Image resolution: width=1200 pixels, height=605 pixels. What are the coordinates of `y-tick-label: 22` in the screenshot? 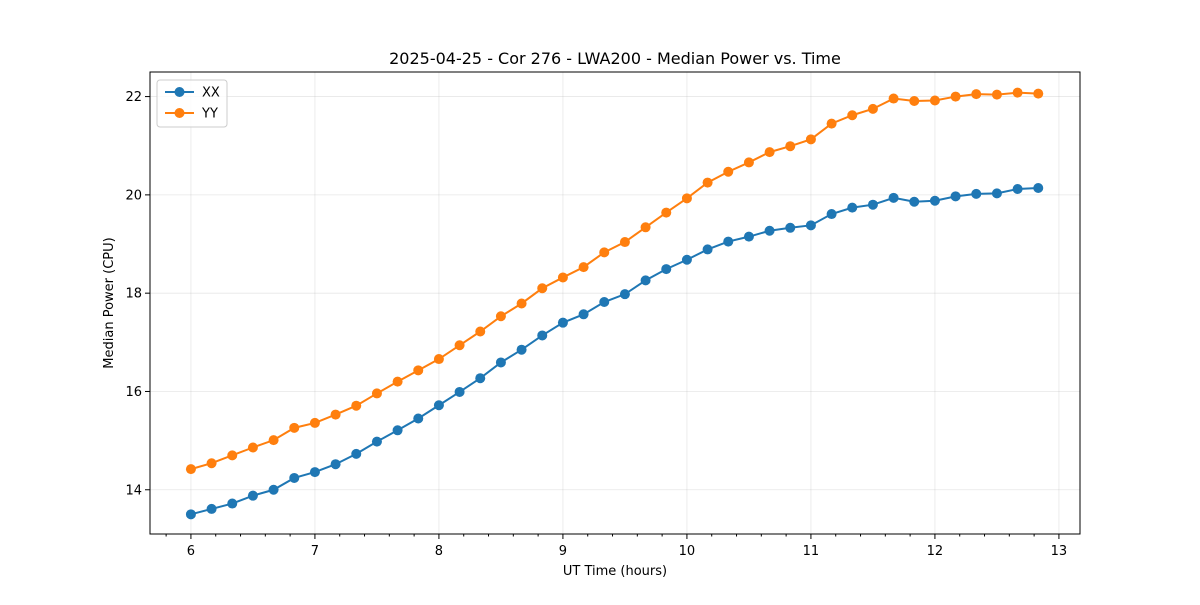 It's located at (133, 97).